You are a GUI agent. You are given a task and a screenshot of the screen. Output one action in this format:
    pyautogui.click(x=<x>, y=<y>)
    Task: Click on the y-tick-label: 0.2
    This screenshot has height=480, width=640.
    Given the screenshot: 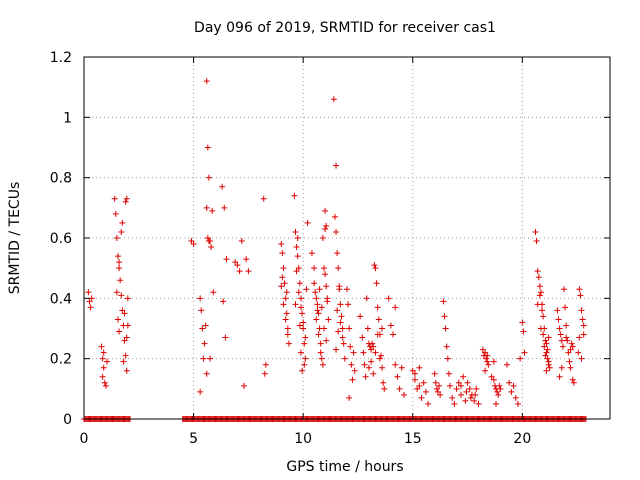 What is the action you would take?
    pyautogui.click(x=61, y=360)
    